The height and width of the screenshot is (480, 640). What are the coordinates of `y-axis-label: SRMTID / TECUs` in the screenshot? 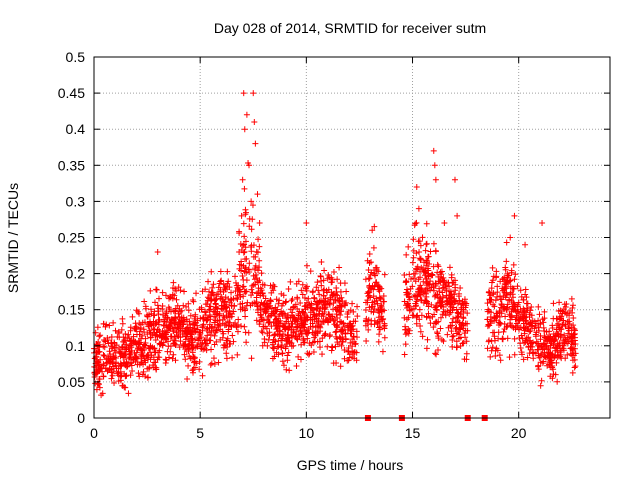 It's located at (13, 238).